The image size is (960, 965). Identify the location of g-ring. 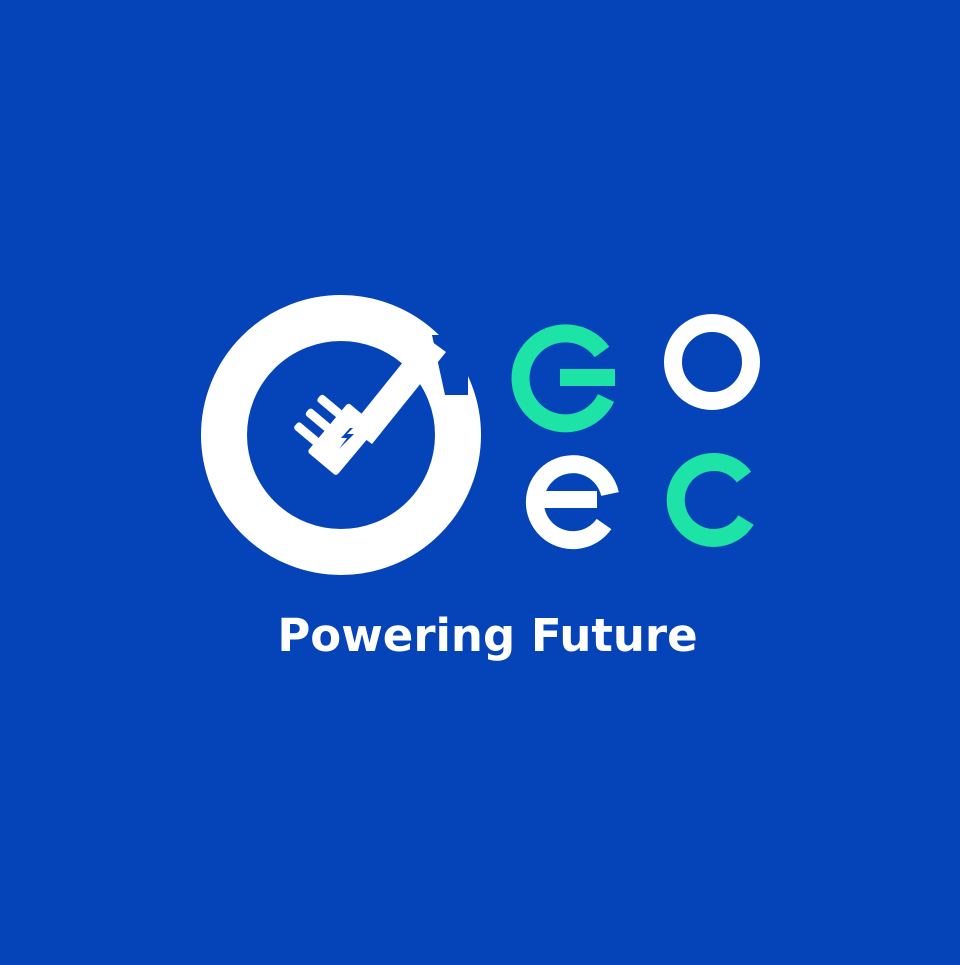
(341, 435).